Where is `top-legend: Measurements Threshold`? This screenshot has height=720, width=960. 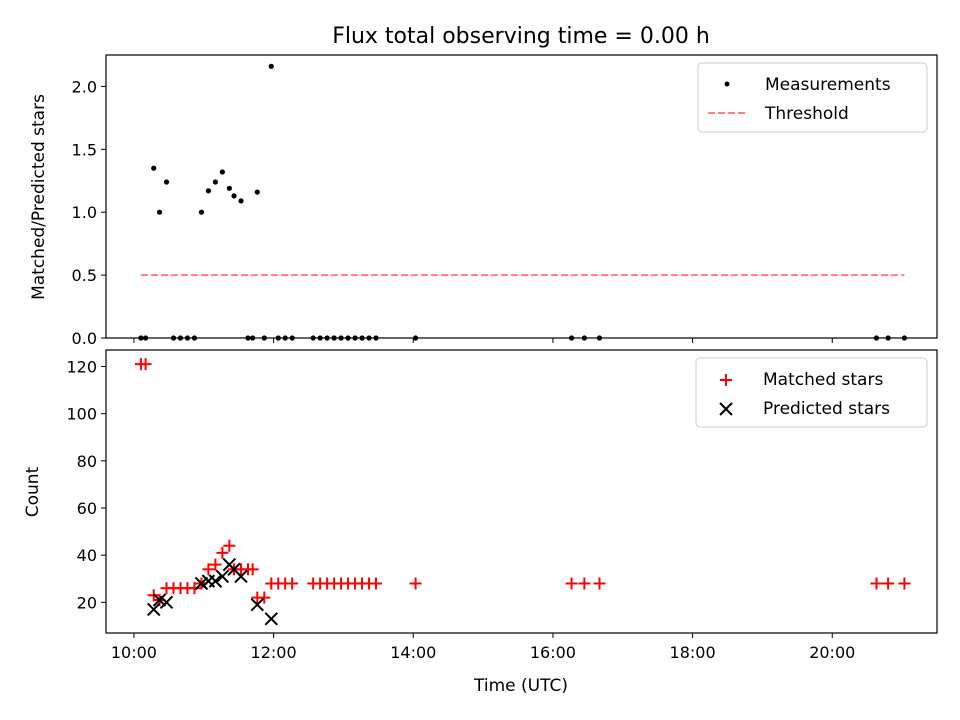
top-legend: Measurements Threshold is located at coordinates (812, 97).